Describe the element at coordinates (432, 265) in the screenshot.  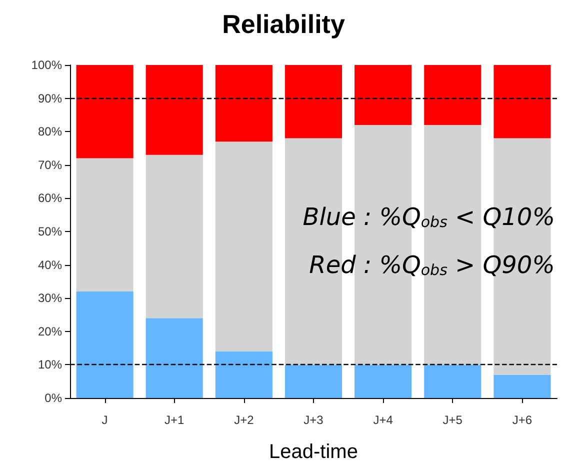
I see `annotation: Red : %Qobs > Q90%` at that location.